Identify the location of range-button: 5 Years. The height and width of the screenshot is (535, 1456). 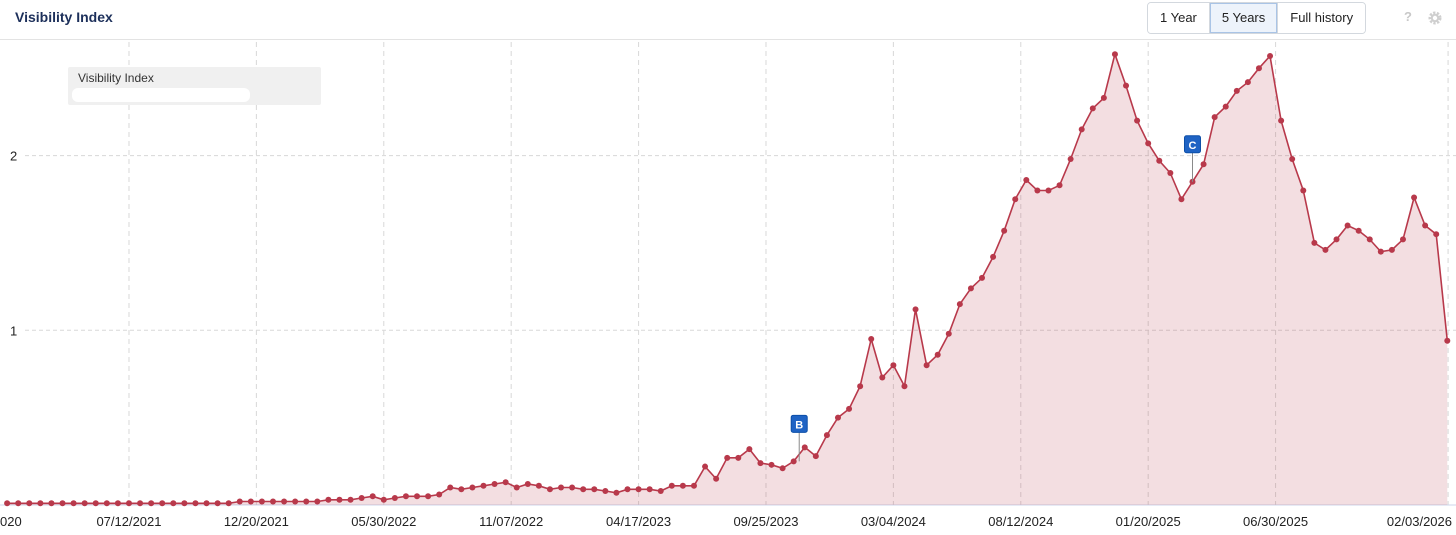
(1243, 18).